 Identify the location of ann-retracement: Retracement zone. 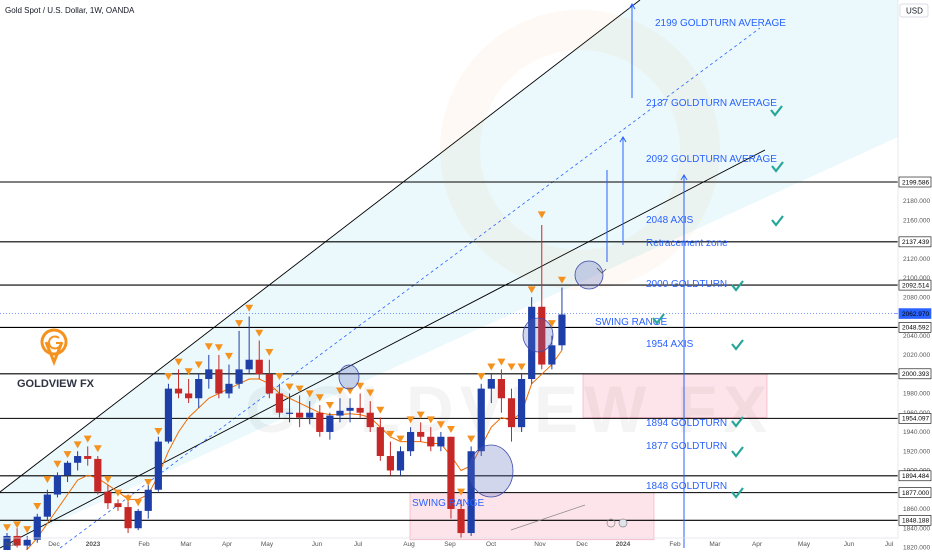
(687, 243).